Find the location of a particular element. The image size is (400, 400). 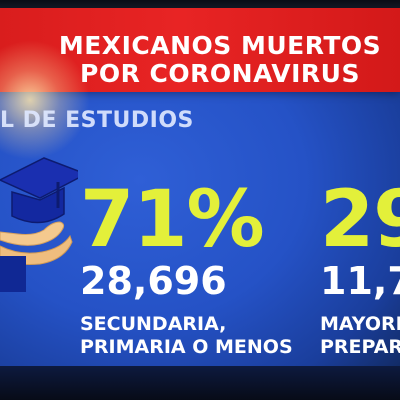

cap-body is located at coordinates (38, 205).